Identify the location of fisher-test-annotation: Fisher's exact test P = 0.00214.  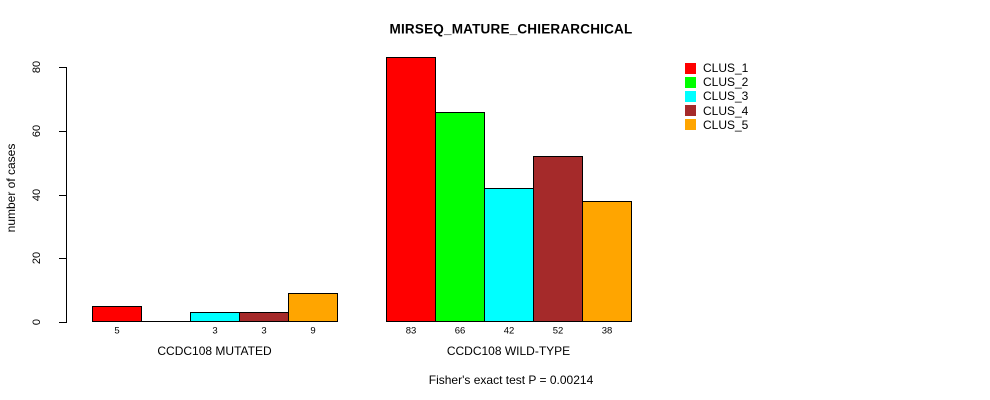
(511, 380).